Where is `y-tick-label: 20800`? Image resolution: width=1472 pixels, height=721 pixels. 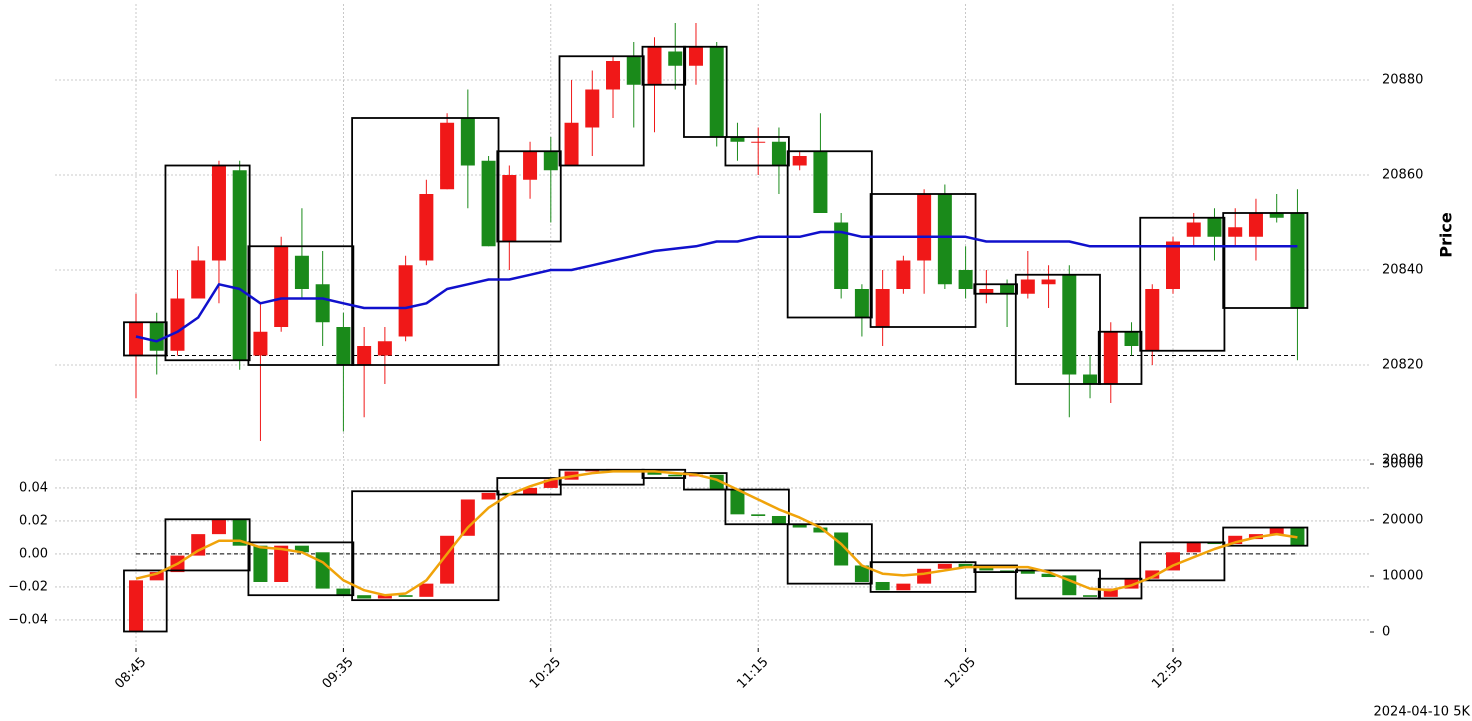 y-tick-label: 20800 is located at coordinates (1402, 460).